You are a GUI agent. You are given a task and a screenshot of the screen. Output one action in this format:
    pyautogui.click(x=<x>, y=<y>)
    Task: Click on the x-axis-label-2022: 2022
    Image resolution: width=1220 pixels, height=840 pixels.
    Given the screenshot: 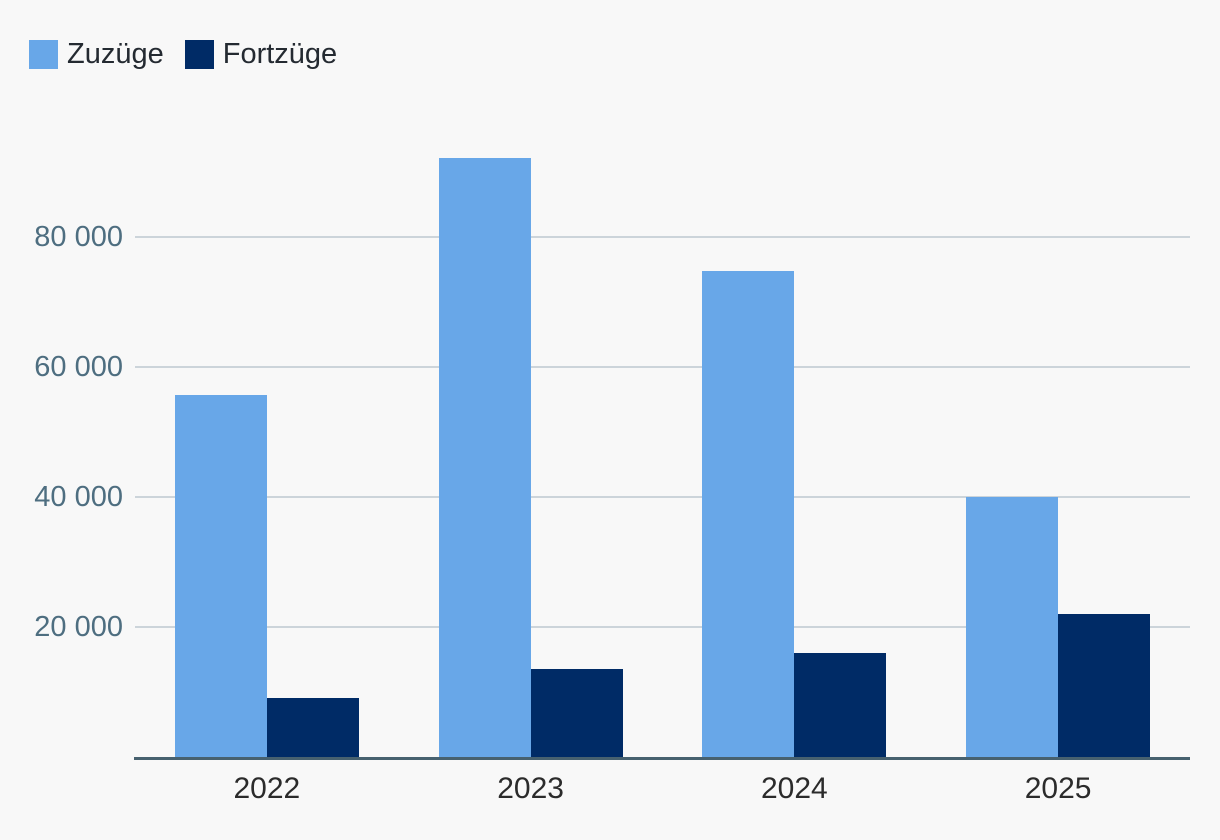 What is the action you would take?
    pyautogui.click(x=267, y=788)
    